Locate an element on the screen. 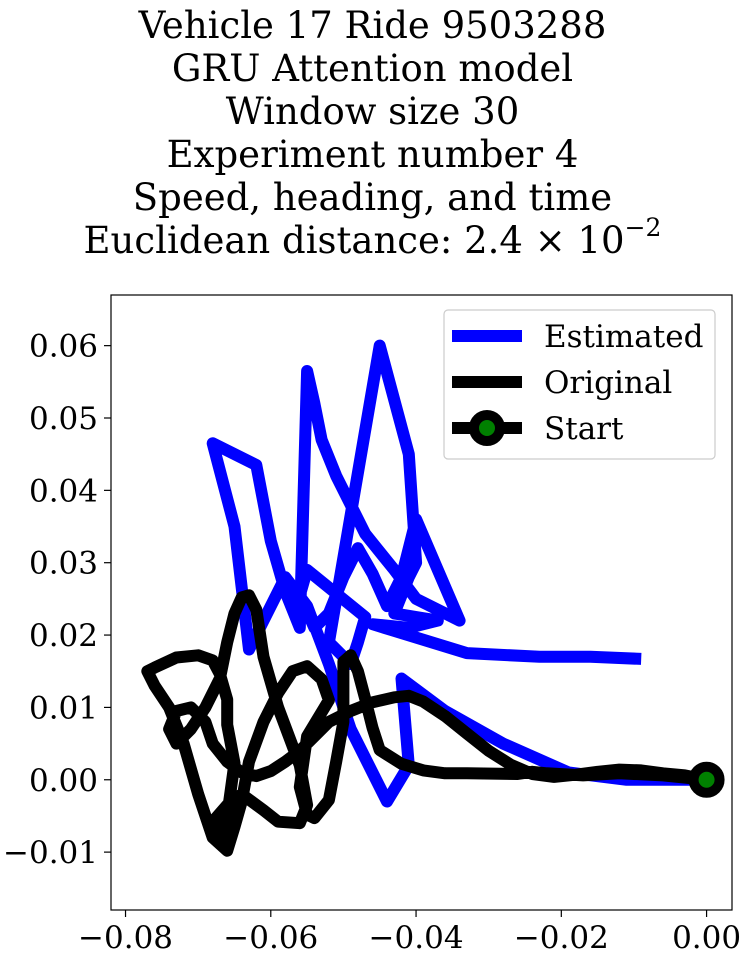 Image resolution: width=745 pixels, height=957 pixels. x-tick-label: −0.02 is located at coordinates (561, 938).